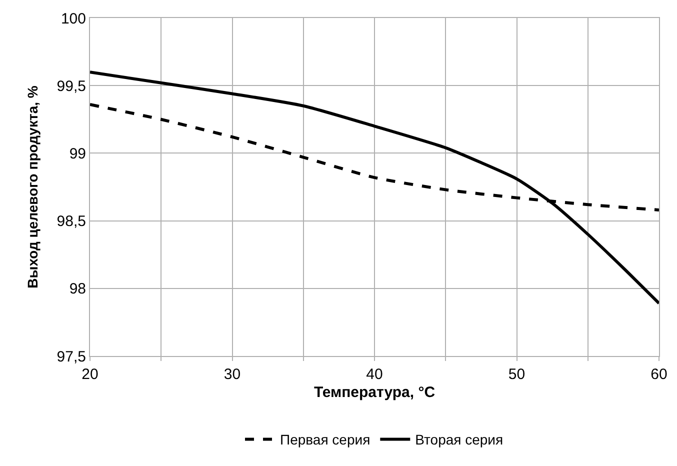  What do you see at coordinates (374, 374) in the screenshot?
I see `x-tick-label: 40` at bounding box center [374, 374].